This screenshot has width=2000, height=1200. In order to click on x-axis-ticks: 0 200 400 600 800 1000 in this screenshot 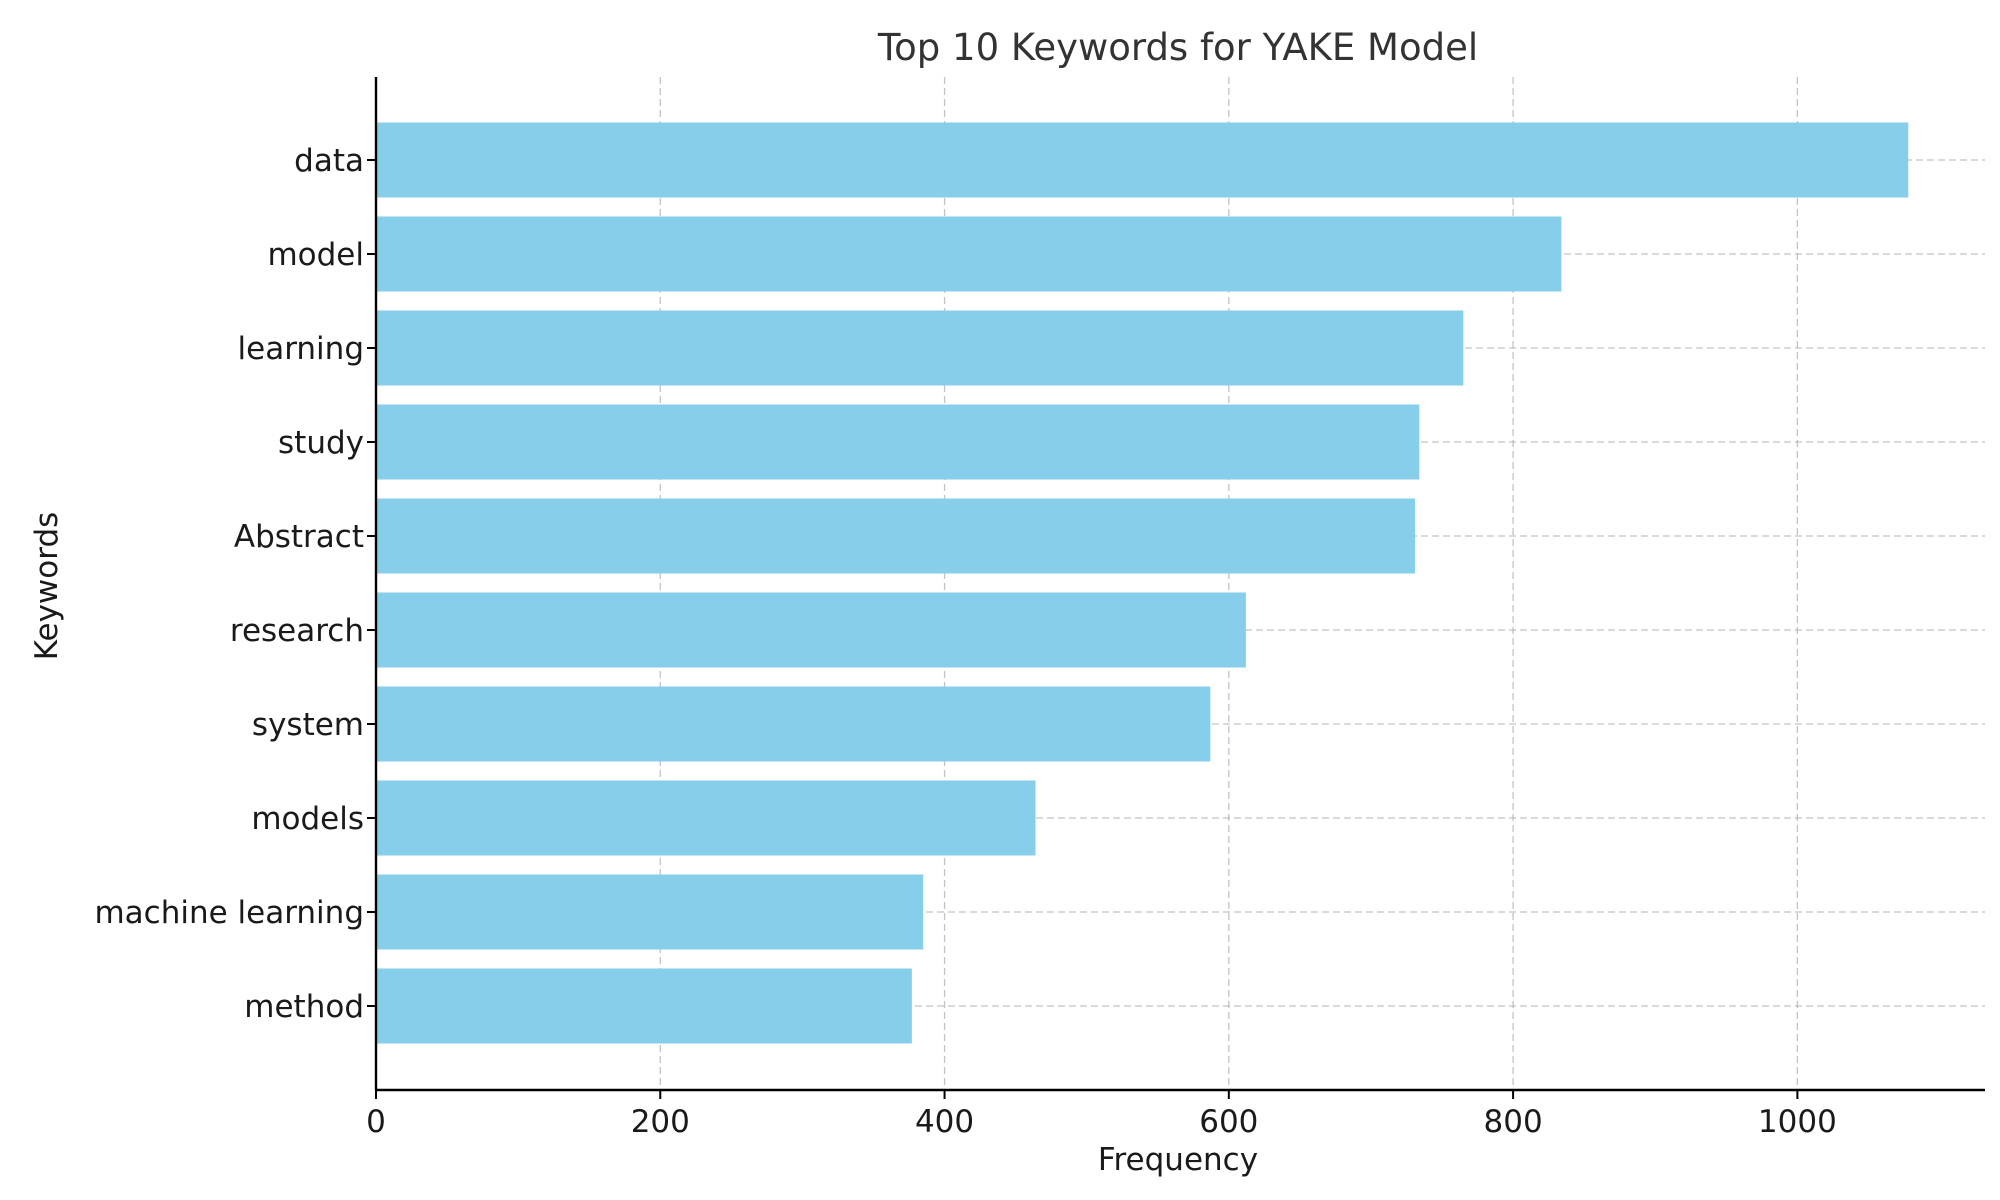, I will do `click(1101, 1115)`.